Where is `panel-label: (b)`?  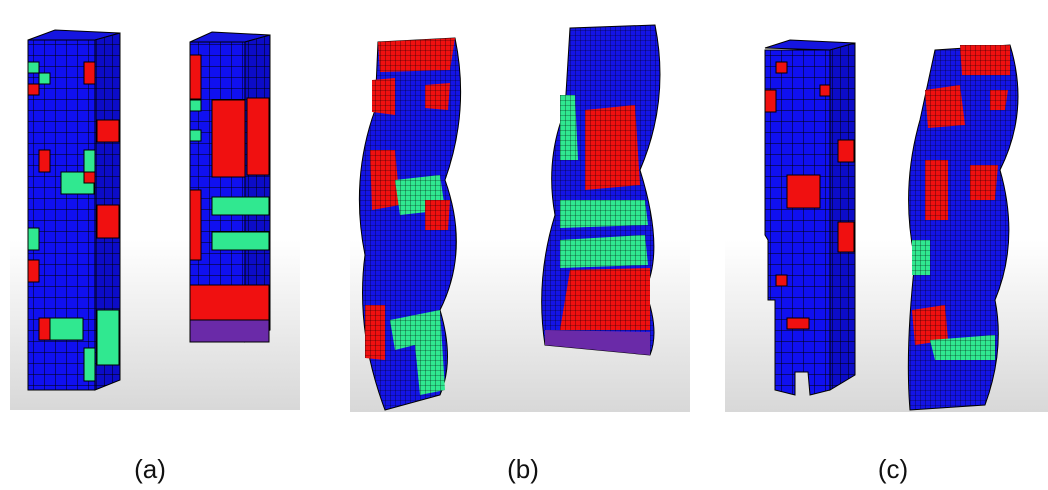 panel-label: (b) is located at coordinates (523, 469).